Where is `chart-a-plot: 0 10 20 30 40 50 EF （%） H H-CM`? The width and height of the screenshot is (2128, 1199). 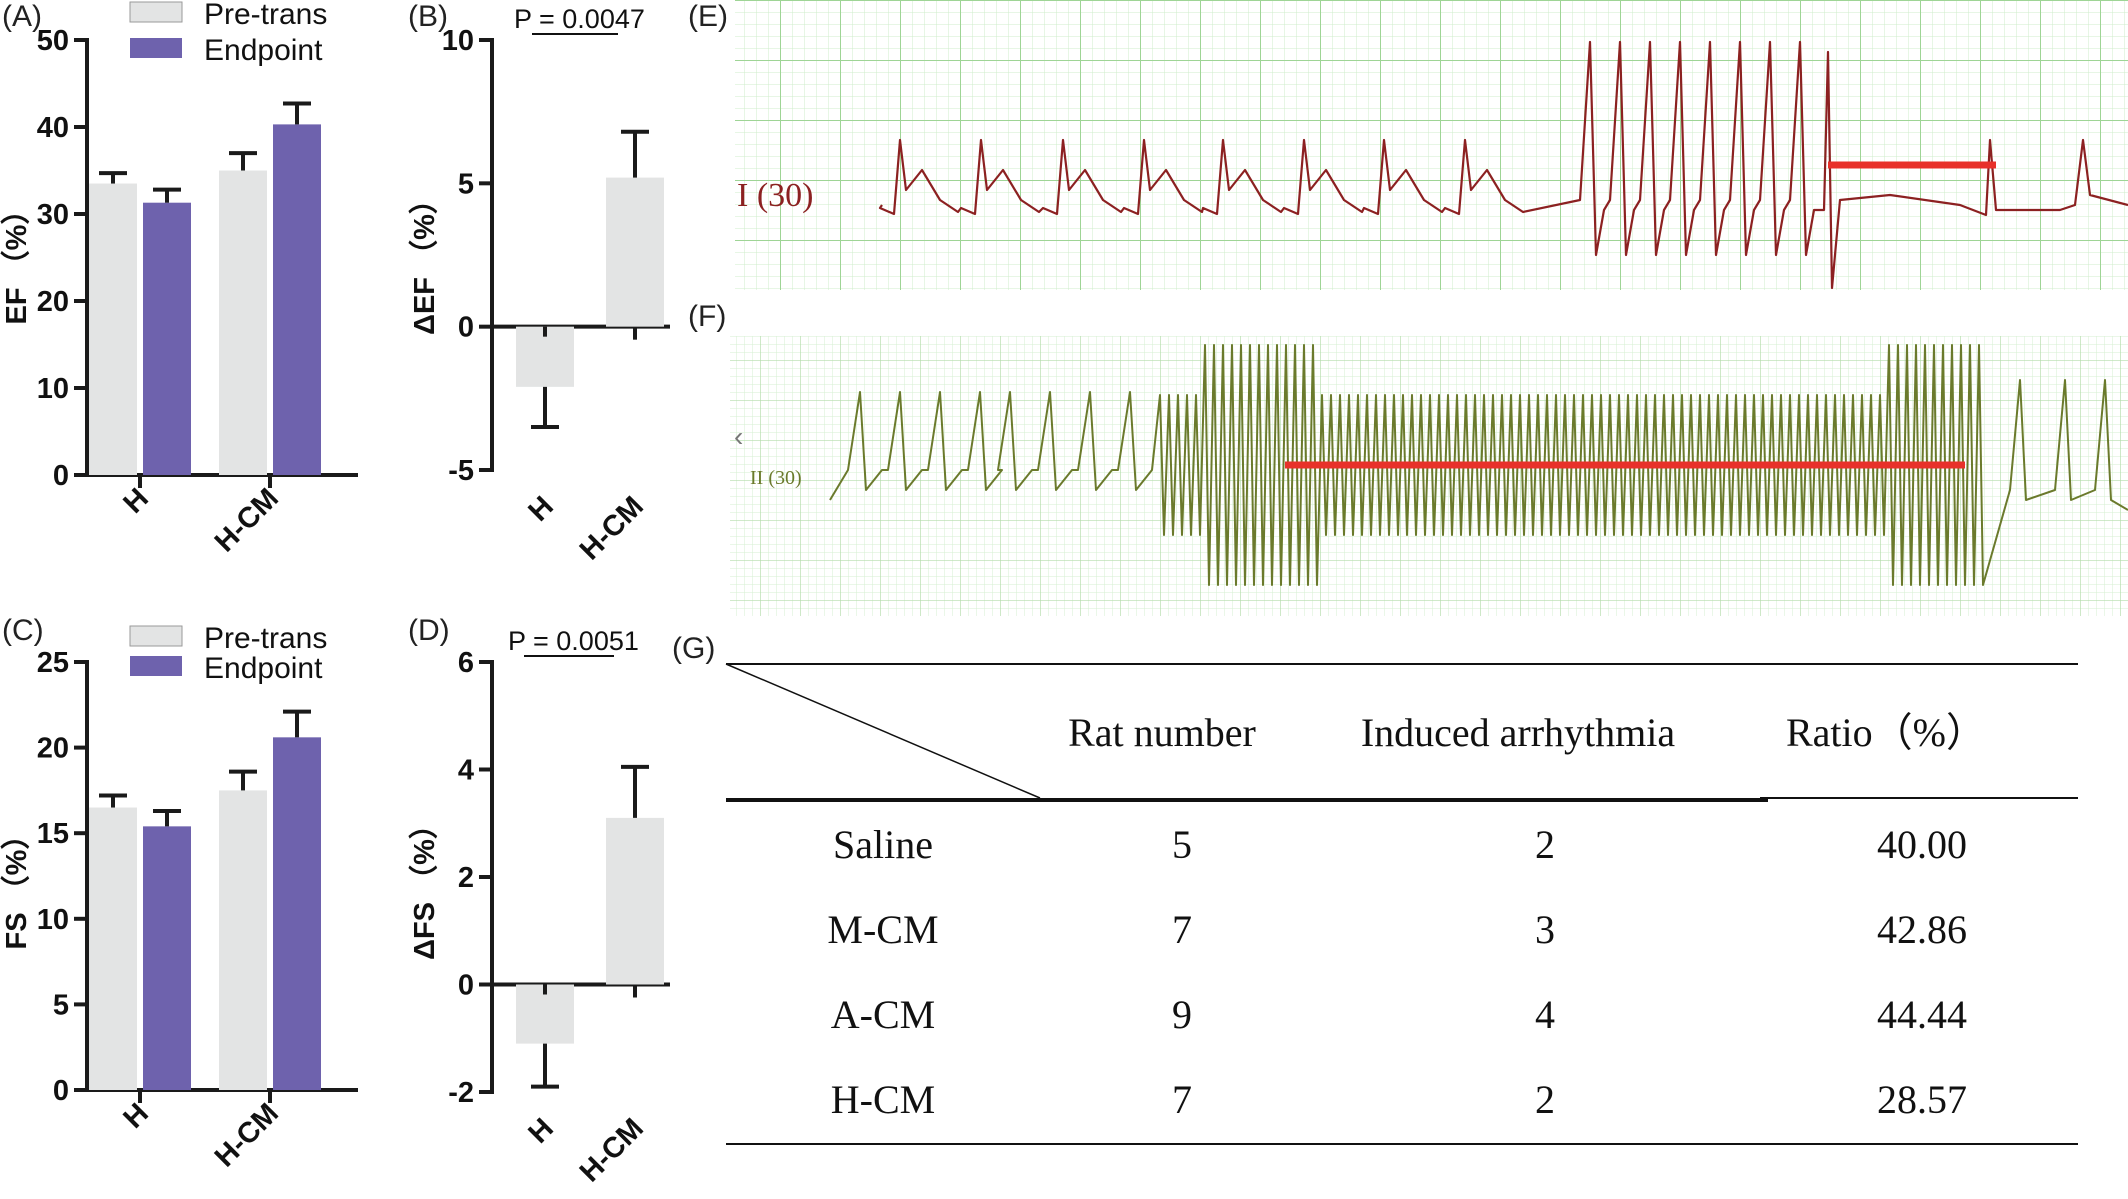 chart-a-plot: 0 10 20 30 40 50 EF （%） H H-CM is located at coordinates (179, 291).